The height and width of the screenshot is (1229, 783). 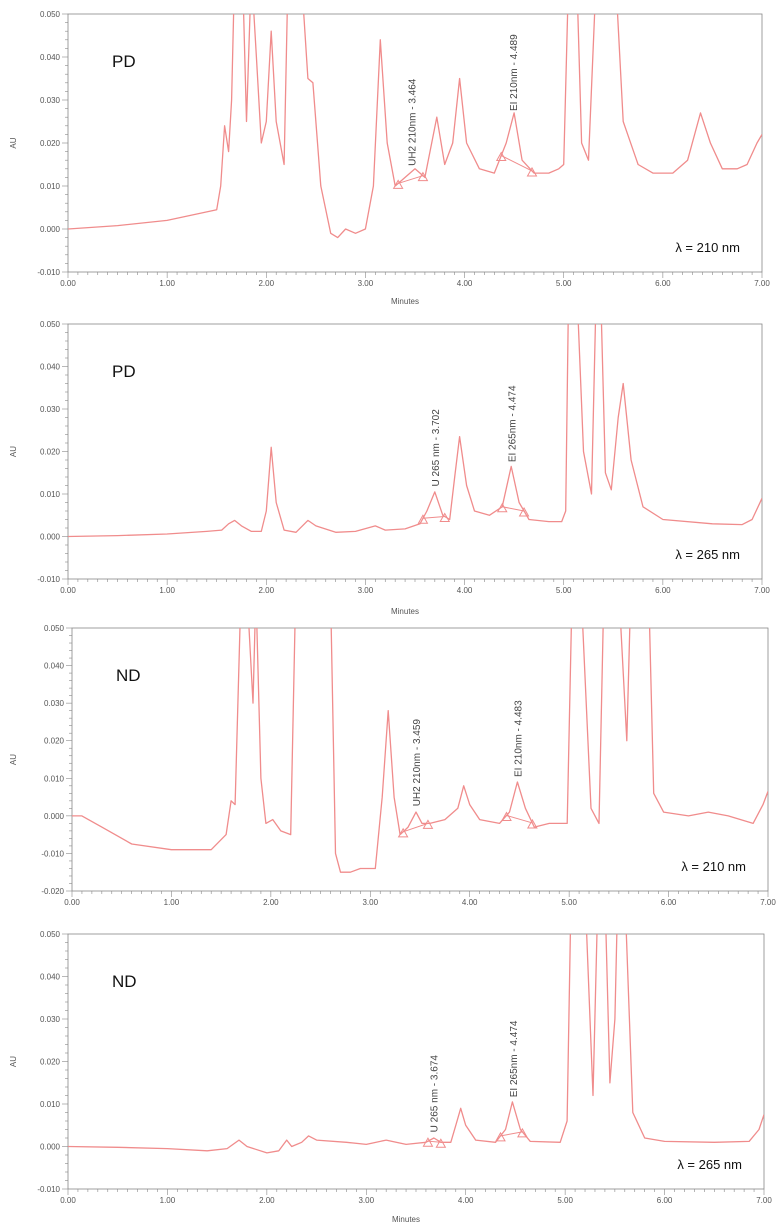 What do you see at coordinates (519, 738) in the screenshot?
I see `peak-annotation: EI 210nm - 4.483` at bounding box center [519, 738].